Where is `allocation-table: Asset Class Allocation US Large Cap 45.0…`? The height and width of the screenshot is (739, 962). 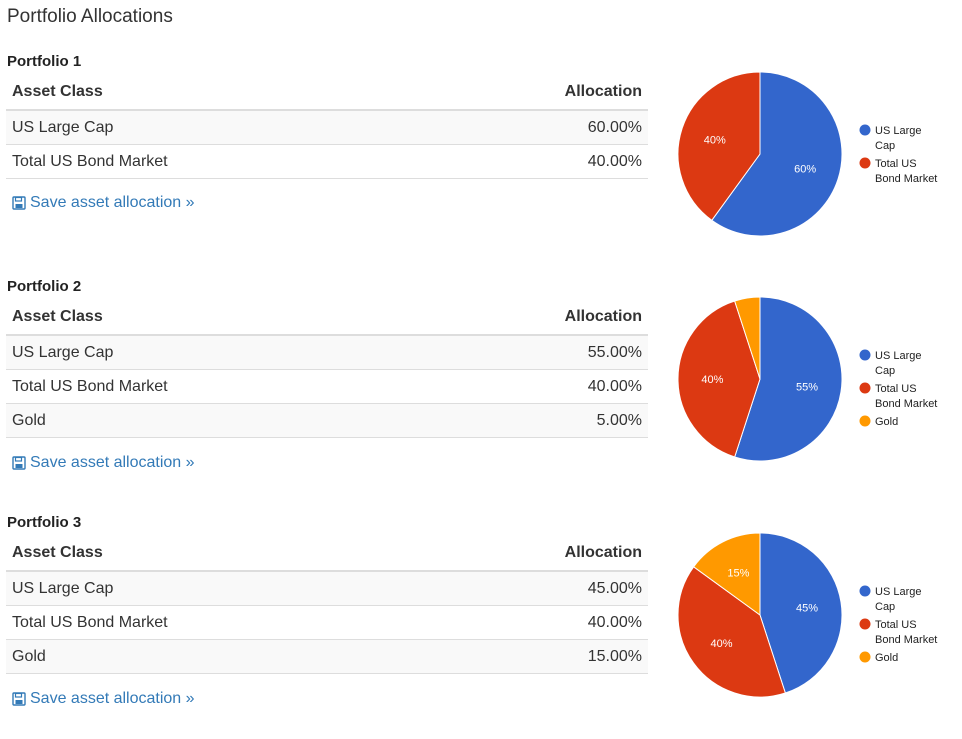
allocation-table: Asset Class Allocation US Large Cap 45.0… is located at coordinates (327, 605).